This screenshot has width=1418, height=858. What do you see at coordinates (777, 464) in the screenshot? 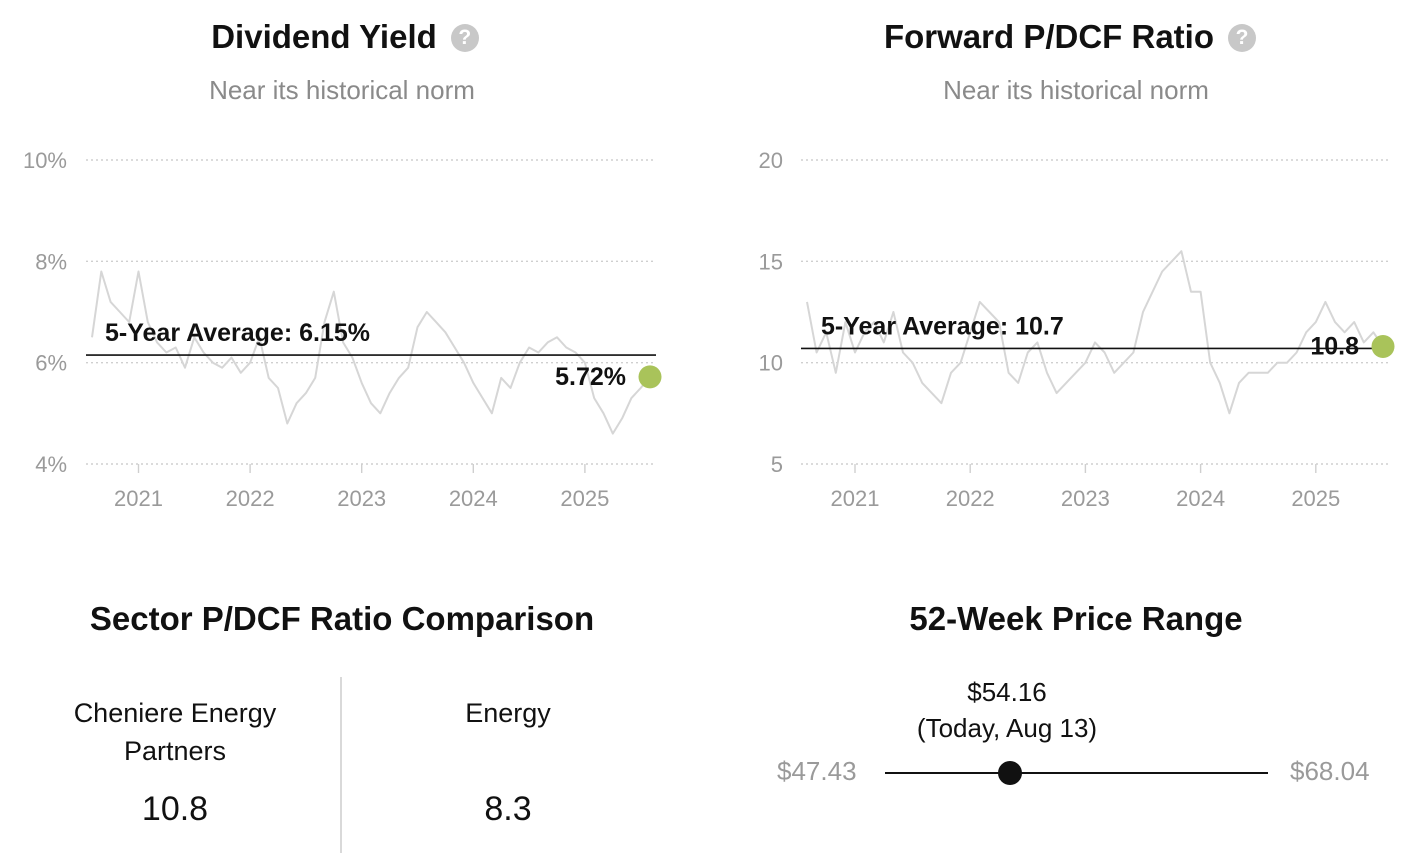
I see `pdcf-y-tick-label: 5` at bounding box center [777, 464].